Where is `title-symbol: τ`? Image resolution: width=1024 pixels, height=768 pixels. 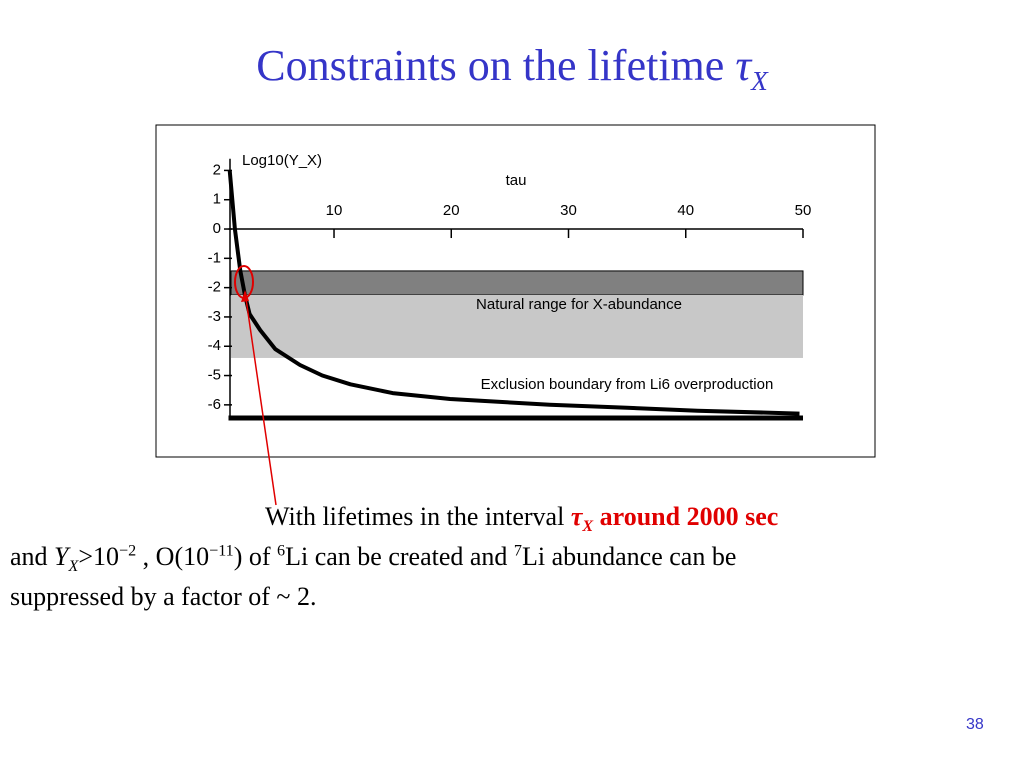 title-symbol: τ is located at coordinates (743, 65).